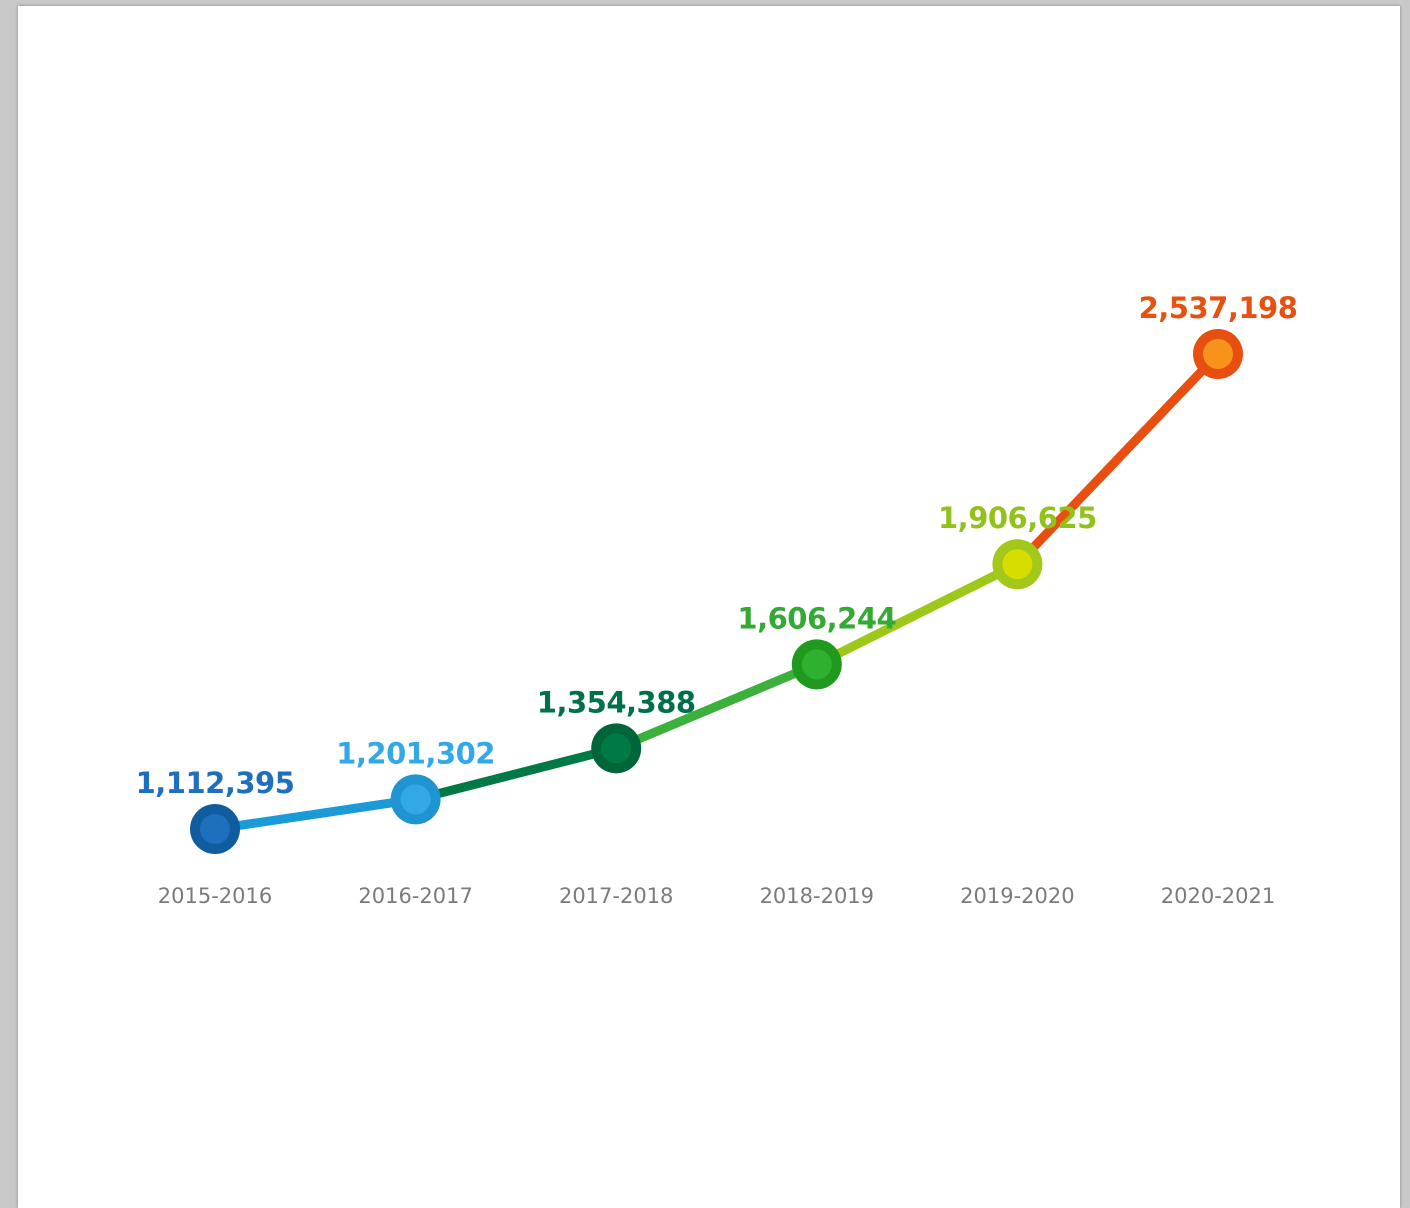 The width and height of the screenshot is (1410, 1208). What do you see at coordinates (616, 702) in the screenshot?
I see `data-label-2017-2018: 1,354,388` at bounding box center [616, 702].